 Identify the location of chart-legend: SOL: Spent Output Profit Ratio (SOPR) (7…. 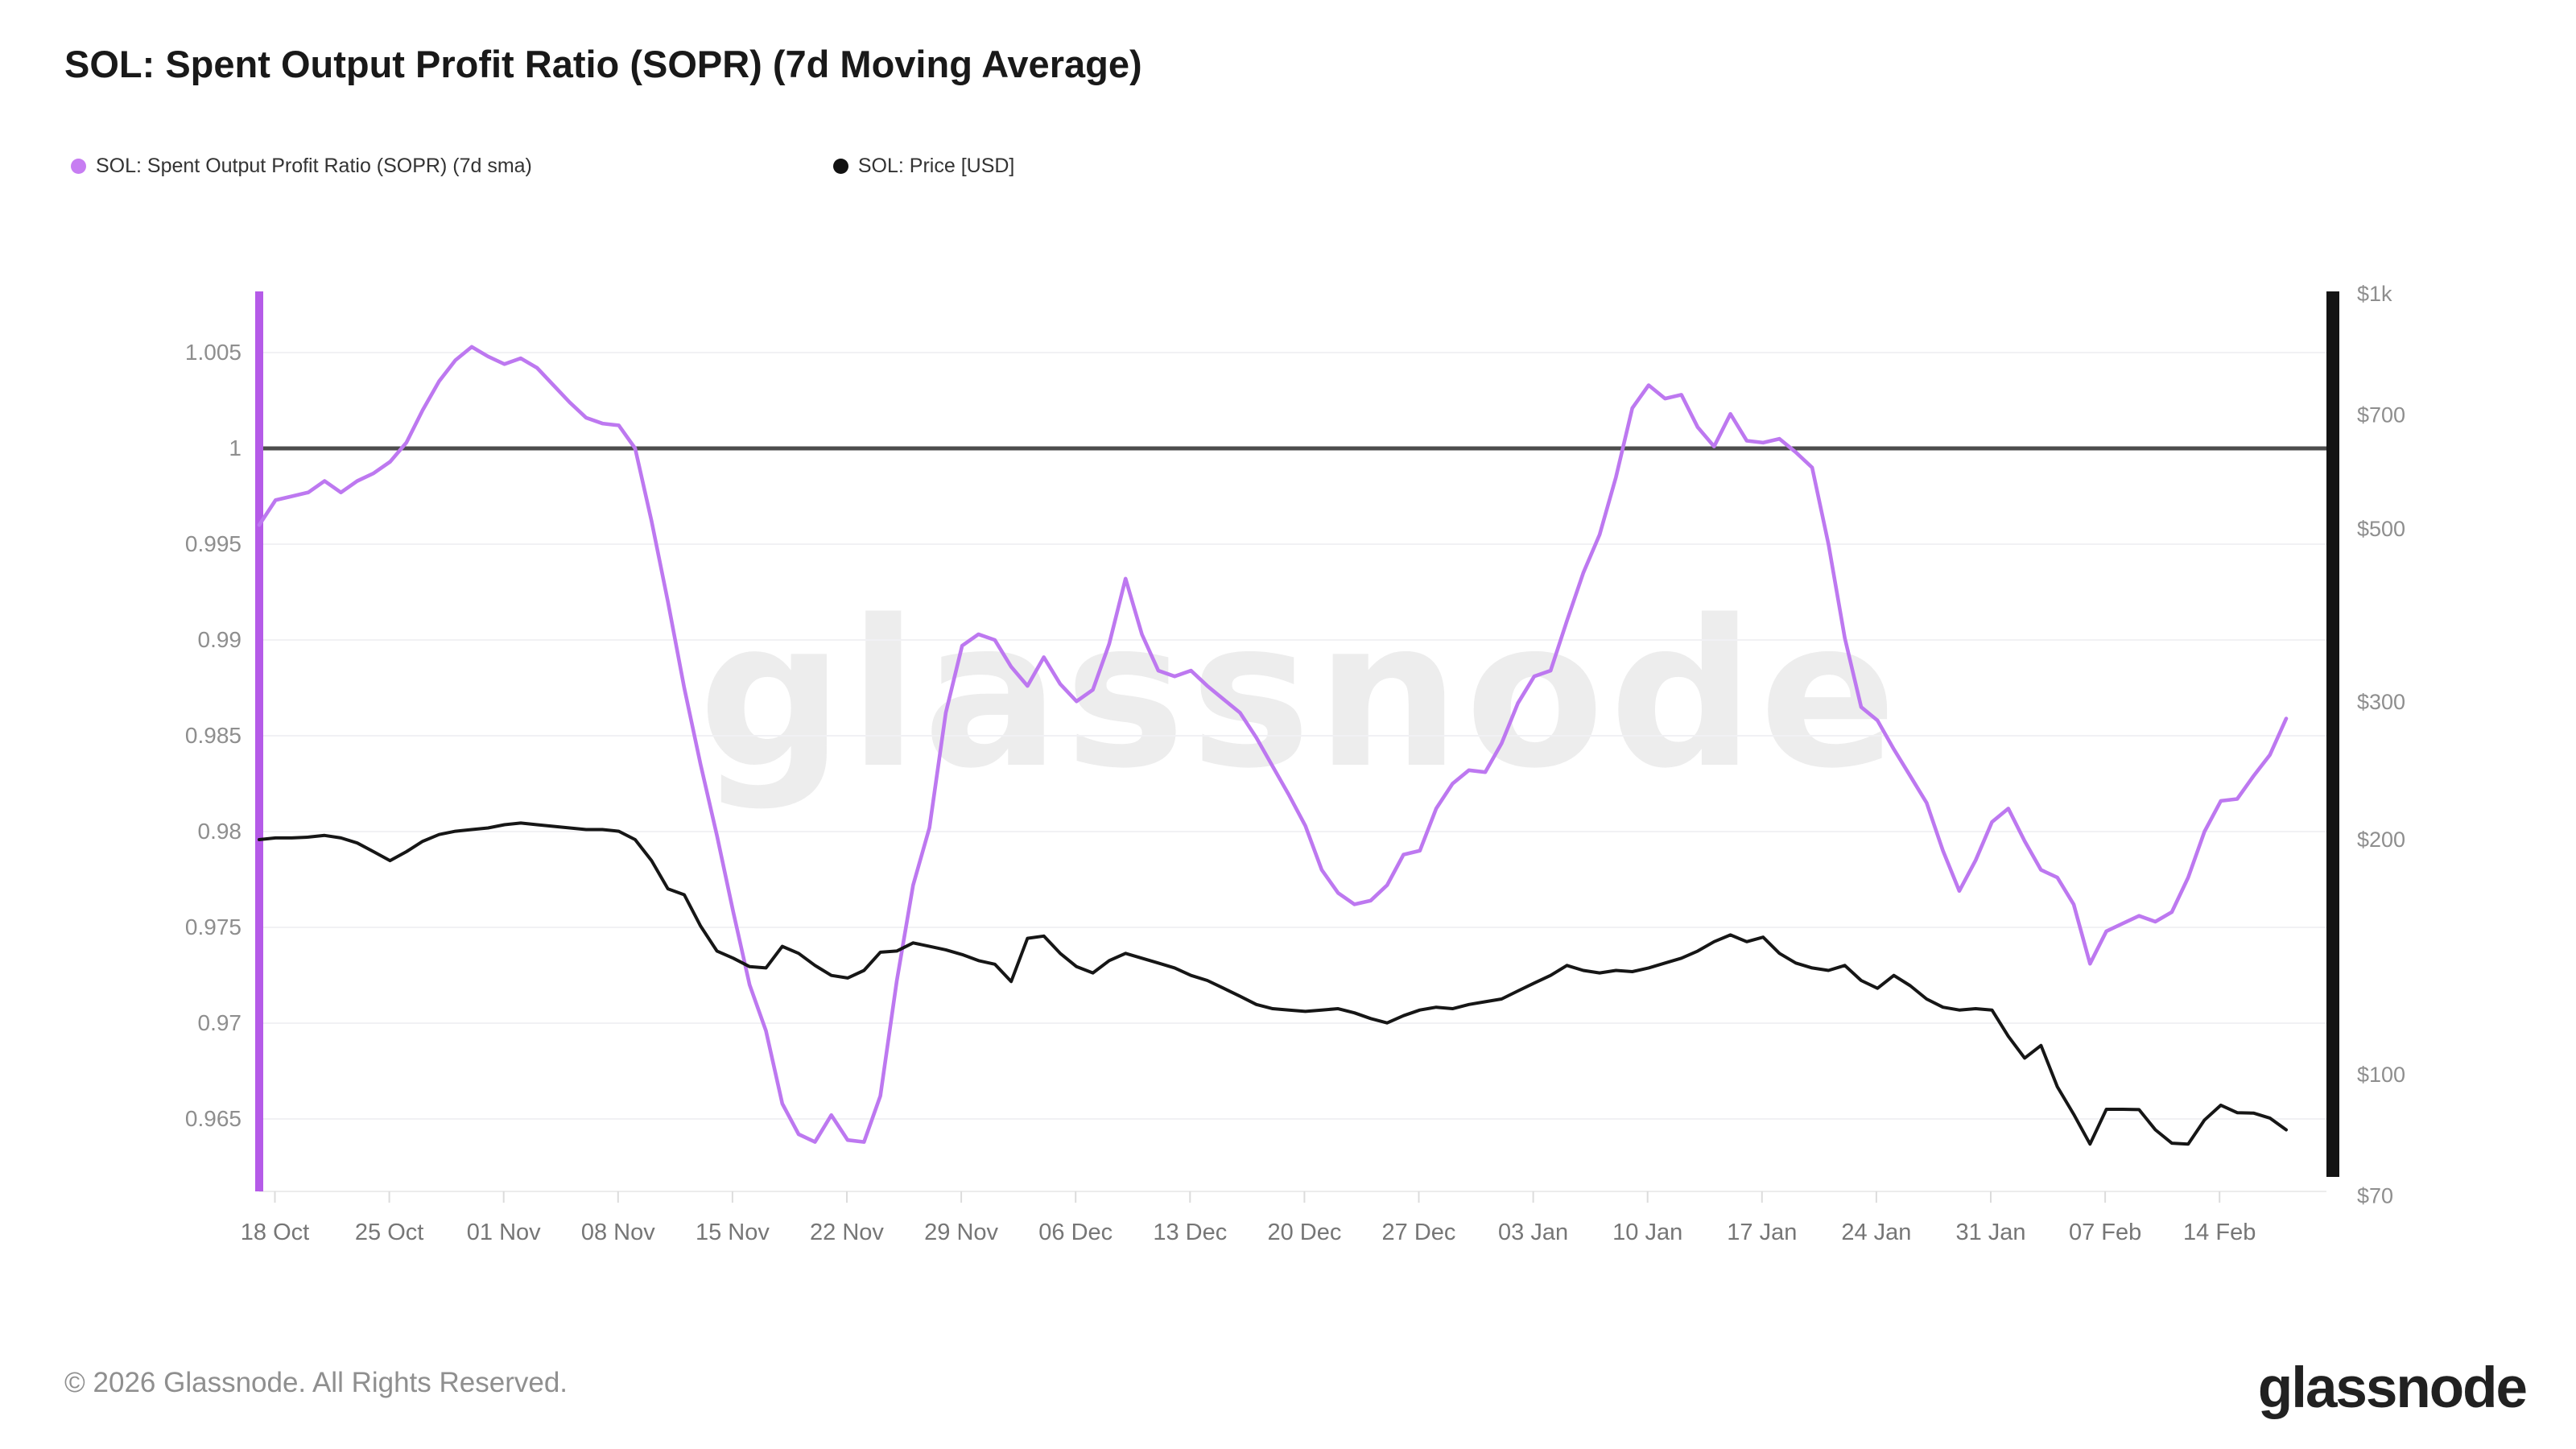
(542, 166).